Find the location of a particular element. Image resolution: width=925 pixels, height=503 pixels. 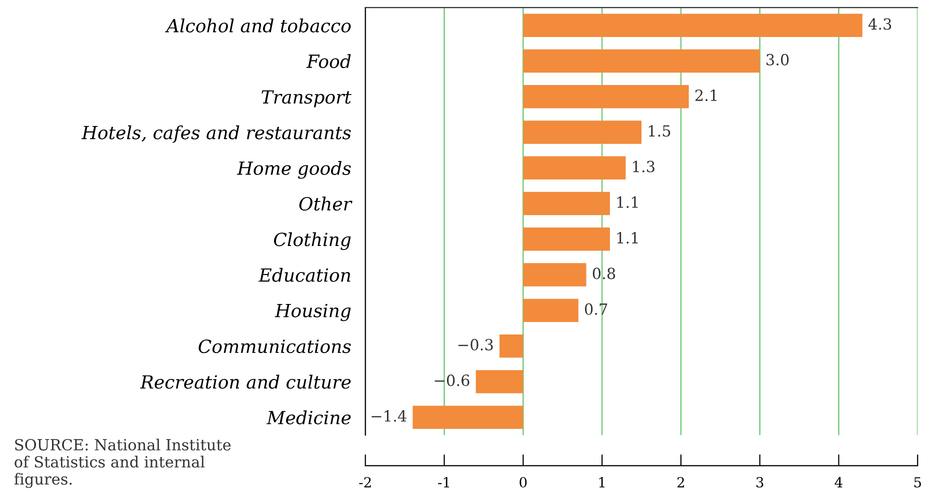

x-tick-label: -2 is located at coordinates (365, 482).